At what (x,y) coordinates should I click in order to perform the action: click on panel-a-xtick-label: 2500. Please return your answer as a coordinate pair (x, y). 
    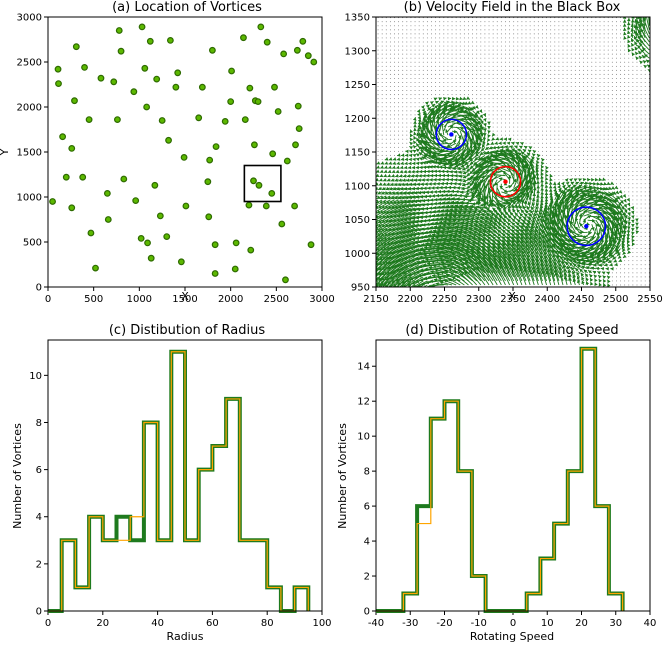
    Looking at the image, I should click on (276, 299).